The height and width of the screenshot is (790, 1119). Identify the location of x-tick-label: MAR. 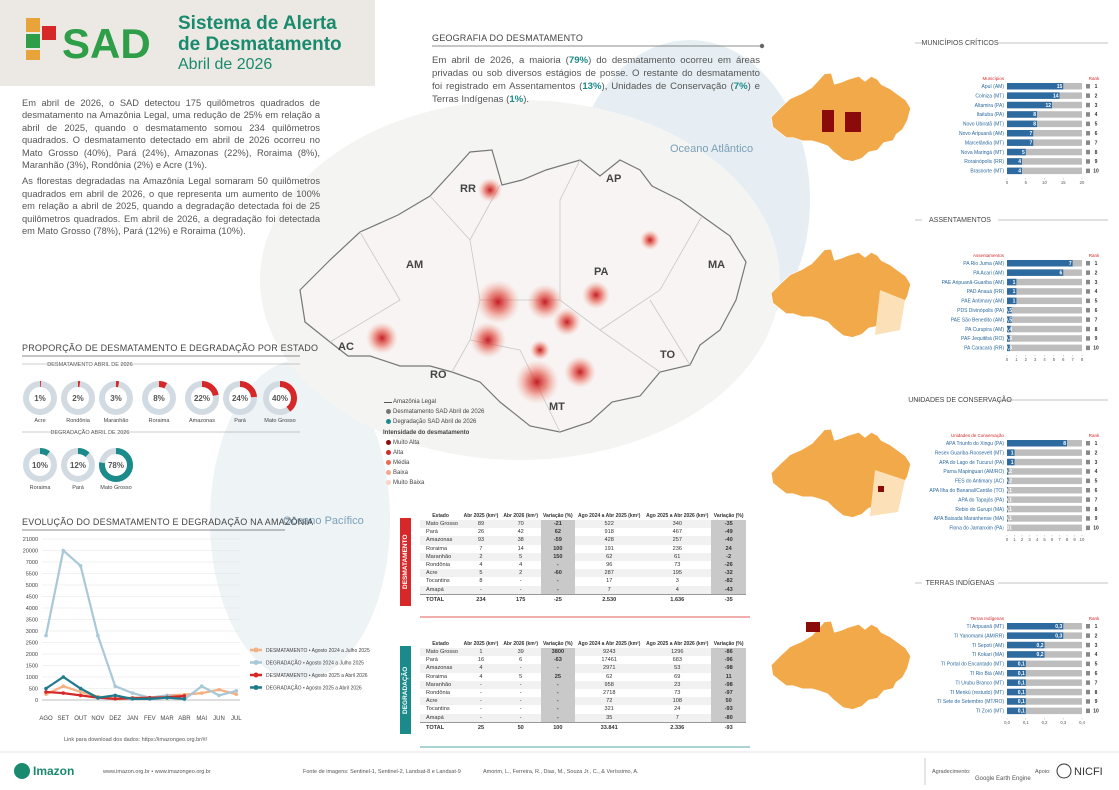
(167, 719).